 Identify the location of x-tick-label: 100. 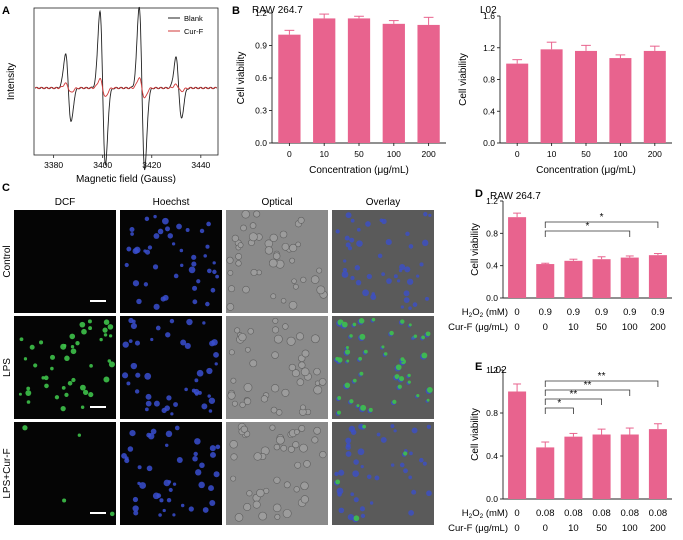
(620, 154).